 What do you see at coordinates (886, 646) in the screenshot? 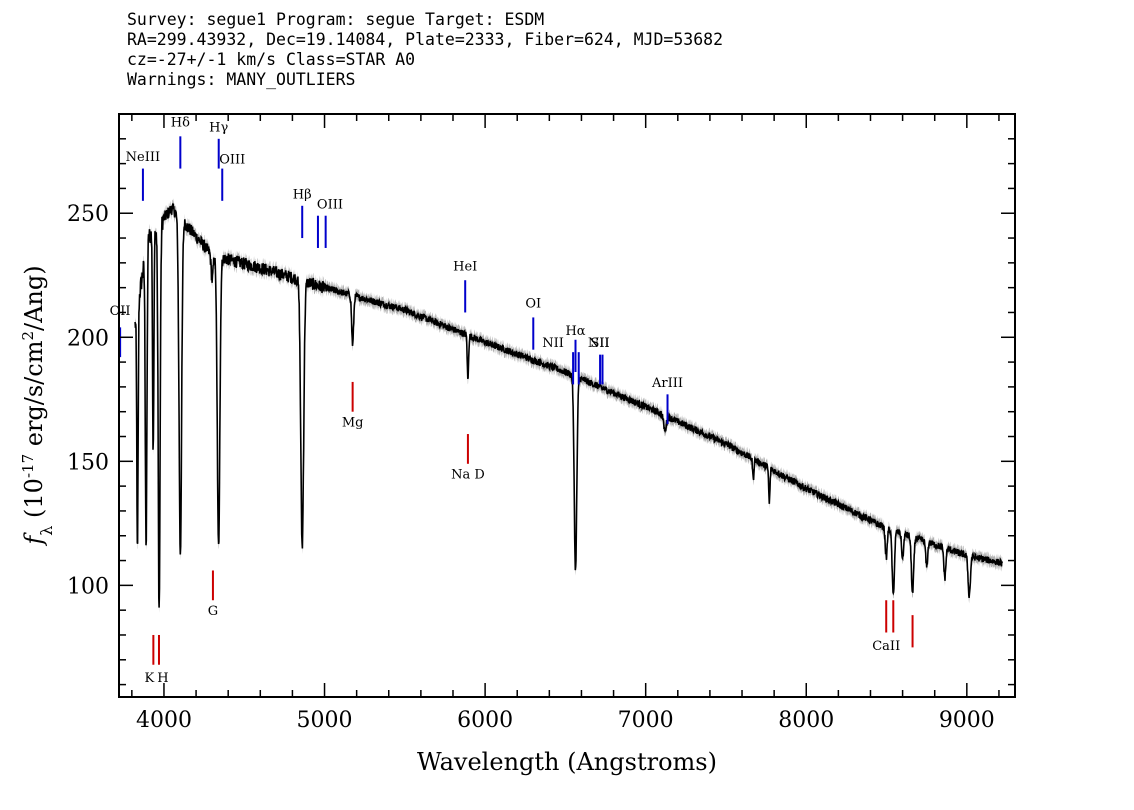
I see `absorption-line-label-5: CaII` at bounding box center [886, 646].